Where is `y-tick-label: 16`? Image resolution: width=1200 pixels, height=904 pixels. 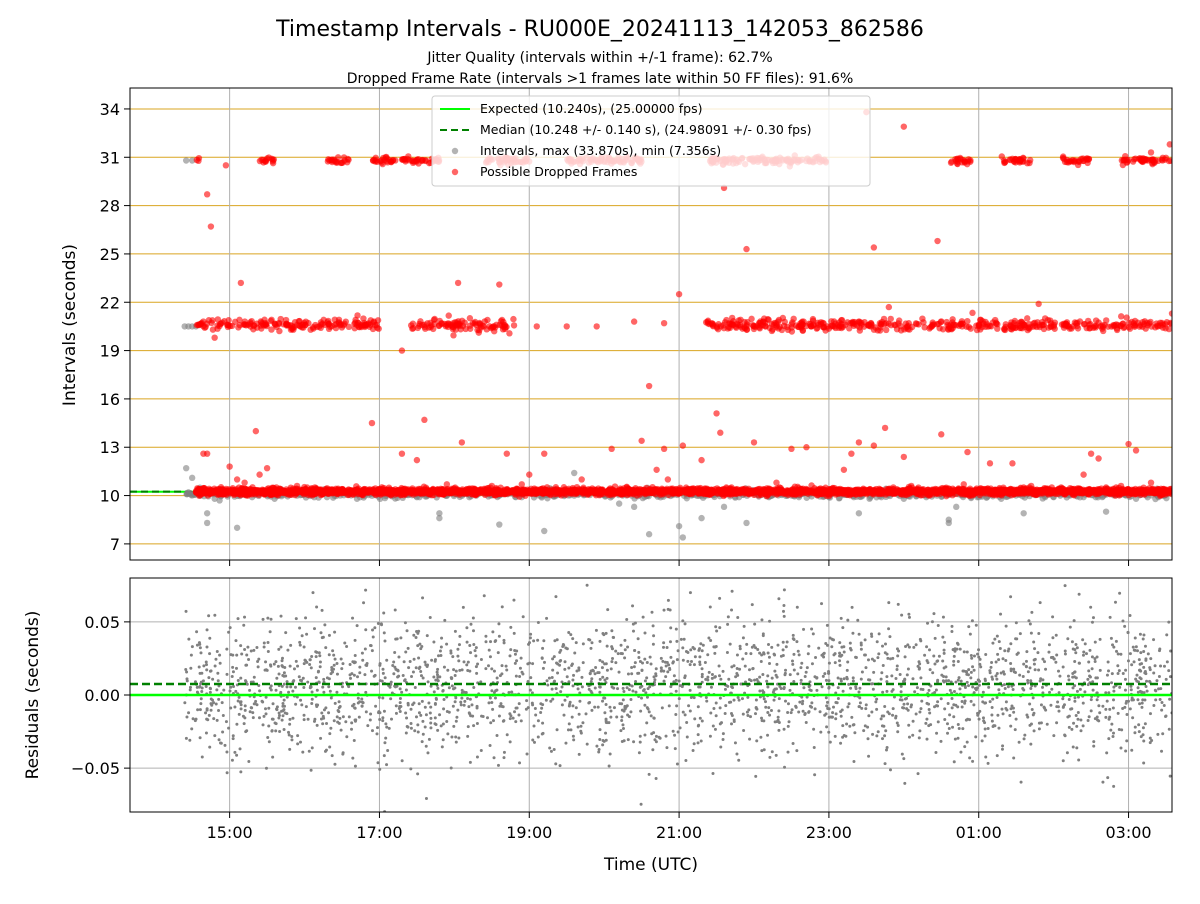 y-tick-label: 16 is located at coordinates (110, 399).